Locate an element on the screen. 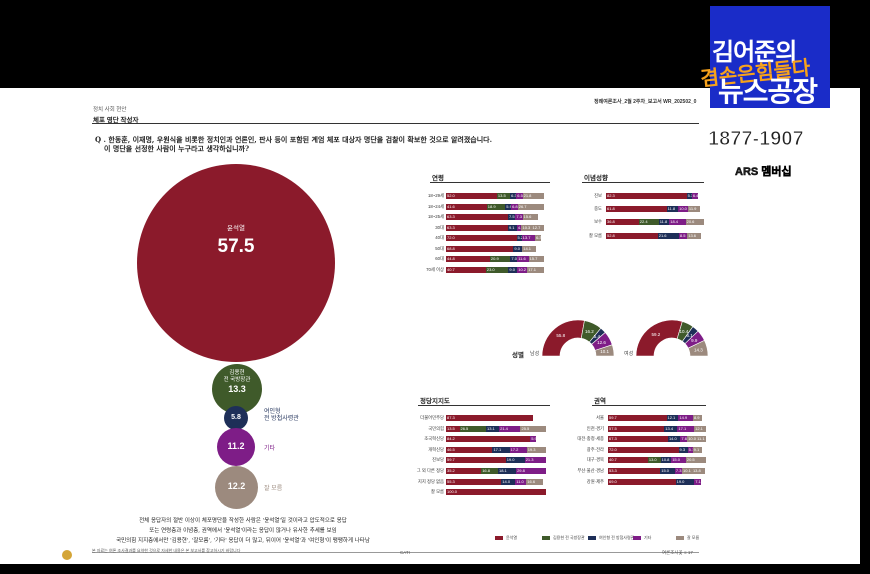  age-segment: 21.8 is located at coordinates (533, 196).